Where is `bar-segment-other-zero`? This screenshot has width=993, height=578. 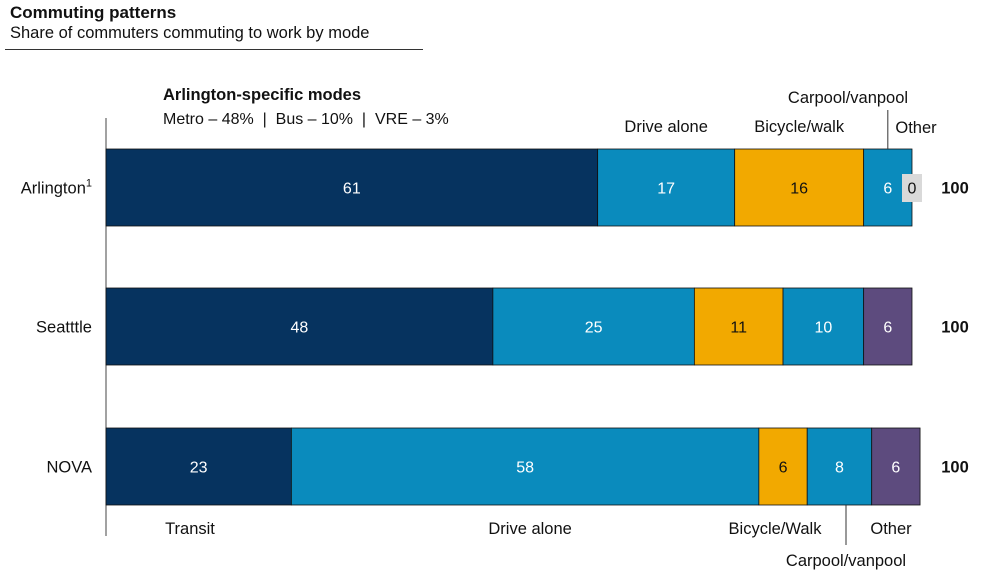 bar-segment-other-zero is located at coordinates (912, 188).